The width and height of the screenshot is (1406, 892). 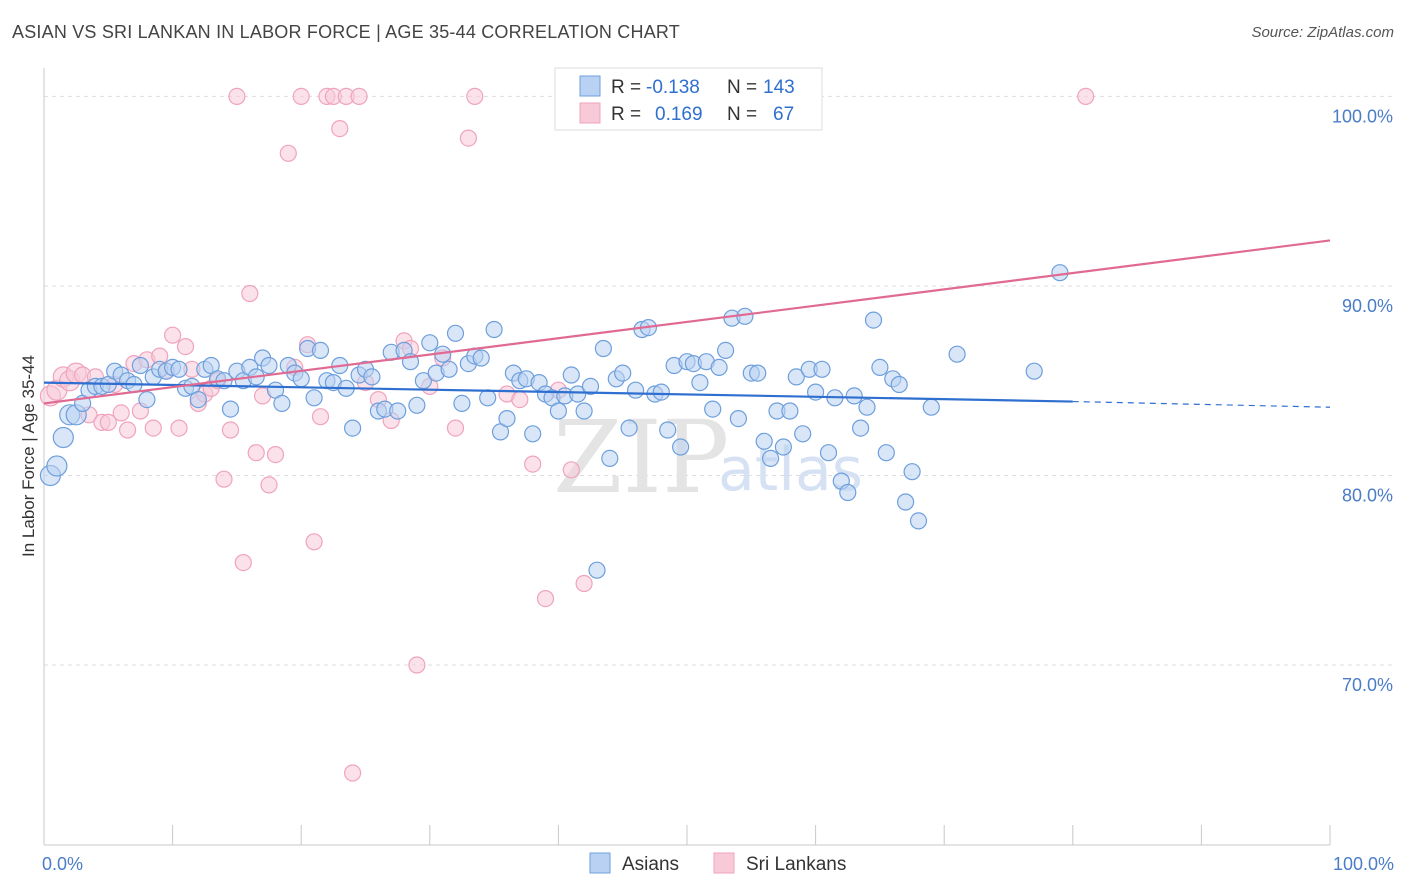 I want to click on bottom-legend-swatch-asians, so click(x=600, y=863).